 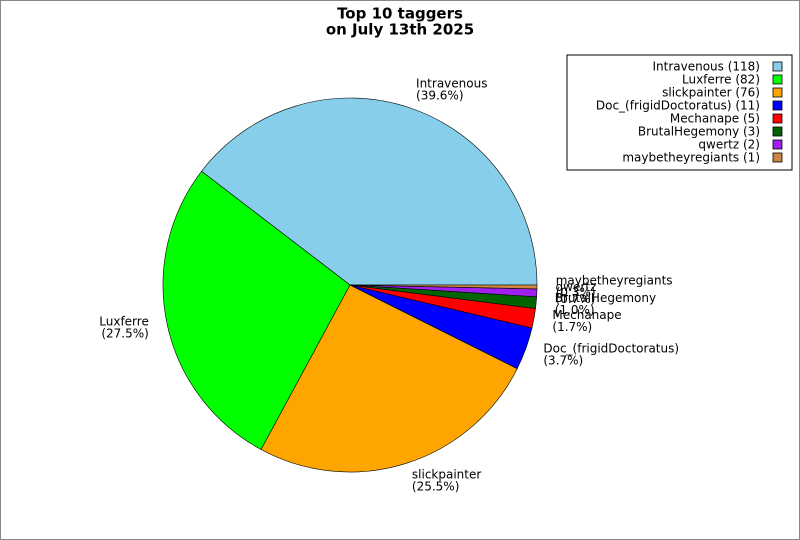 What do you see at coordinates (611, 349) in the screenshot?
I see `slice-label: Doc_(frigidDoctoratus)` at bounding box center [611, 349].